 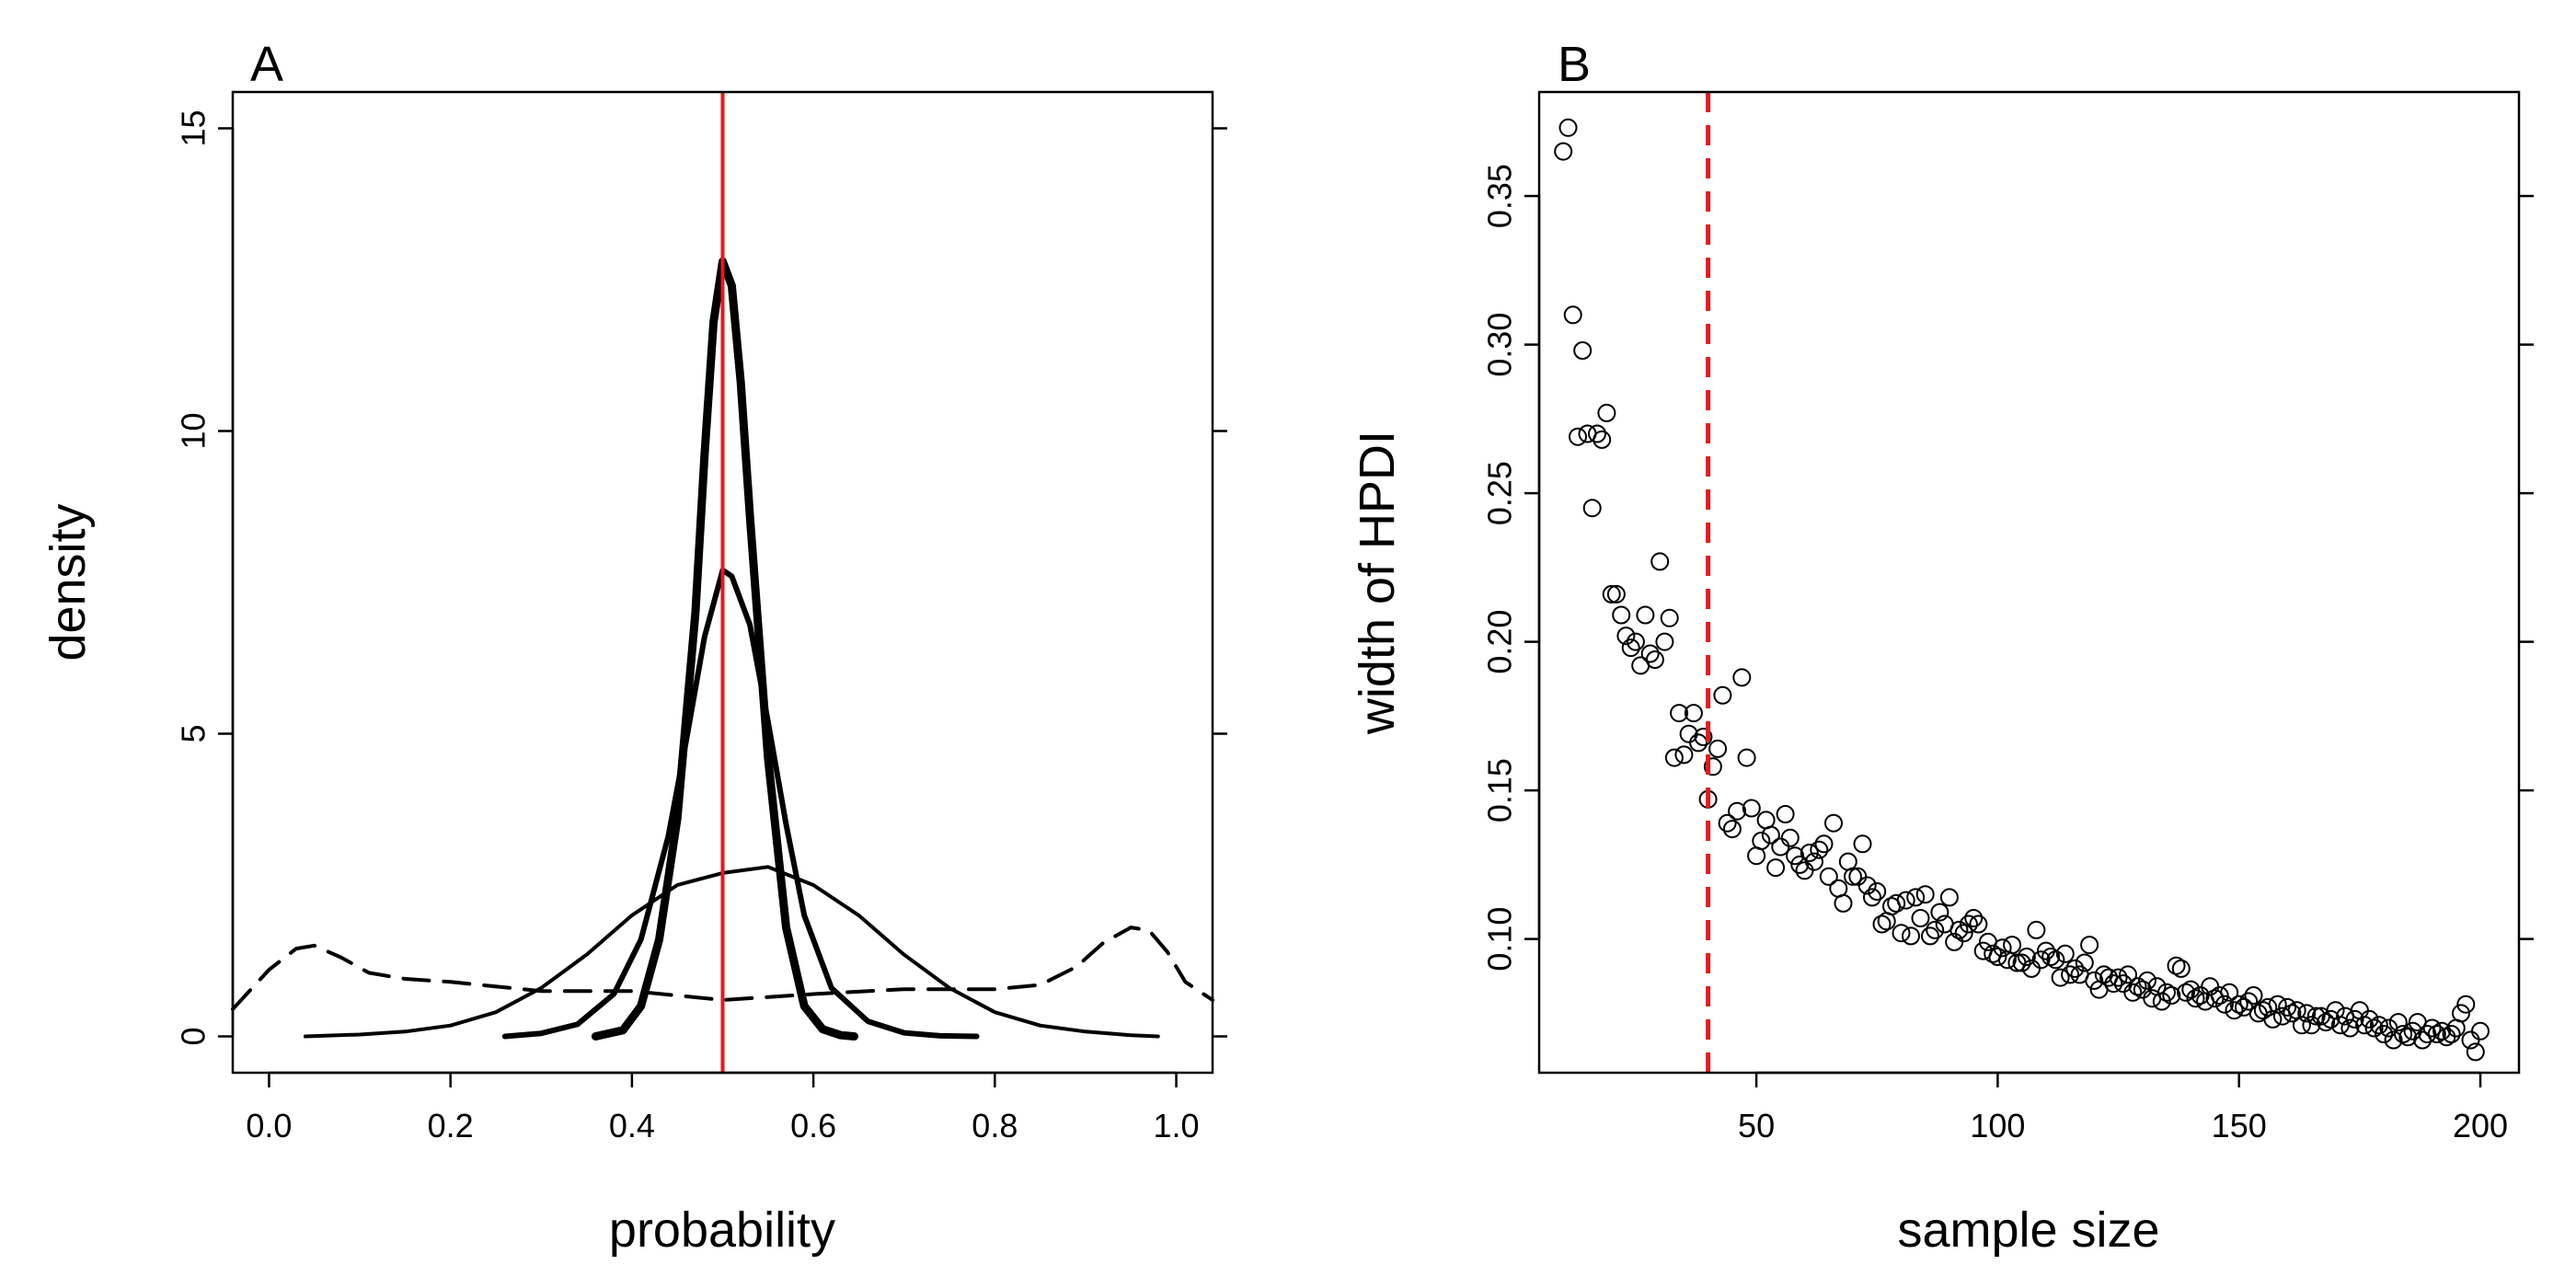 I want to click on panel-a-y-tick-label: 10, so click(x=194, y=430).